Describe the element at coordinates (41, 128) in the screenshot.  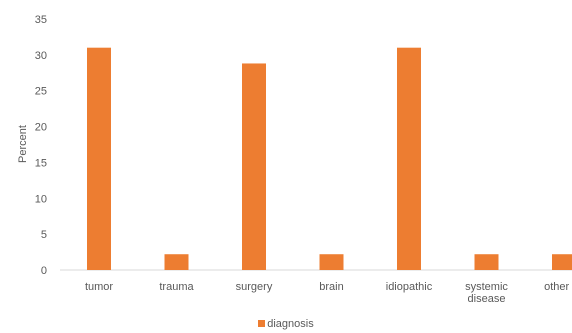
I see `y-tick-label: 20` at that location.